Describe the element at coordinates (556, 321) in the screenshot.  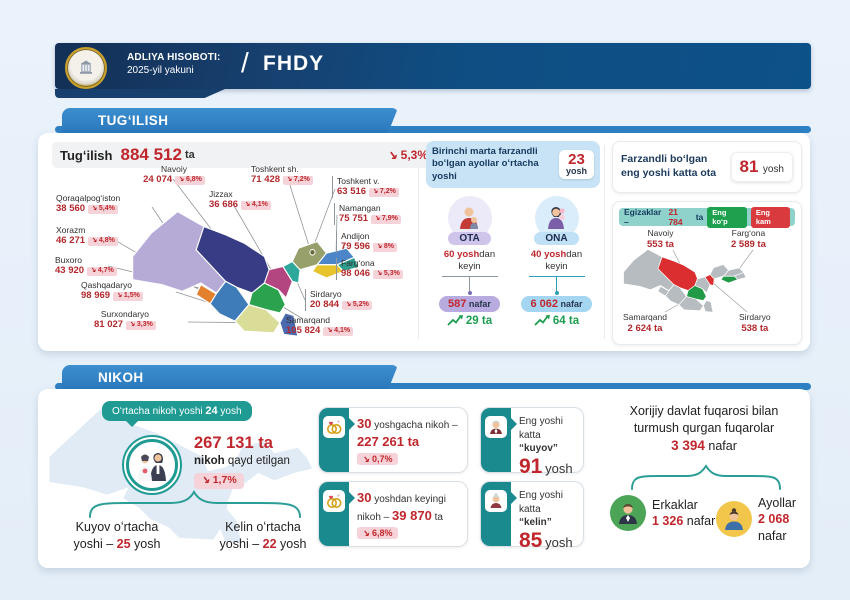
I see `mother-delta: 64 ta` at that location.